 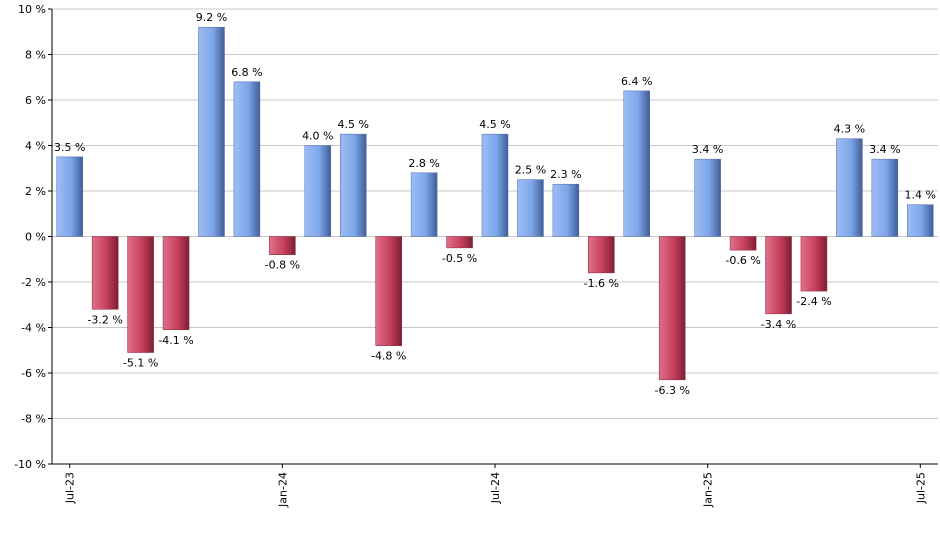 What do you see at coordinates (317, 136) in the screenshot?
I see `data-label-Feb-24: 4.0 %` at bounding box center [317, 136].